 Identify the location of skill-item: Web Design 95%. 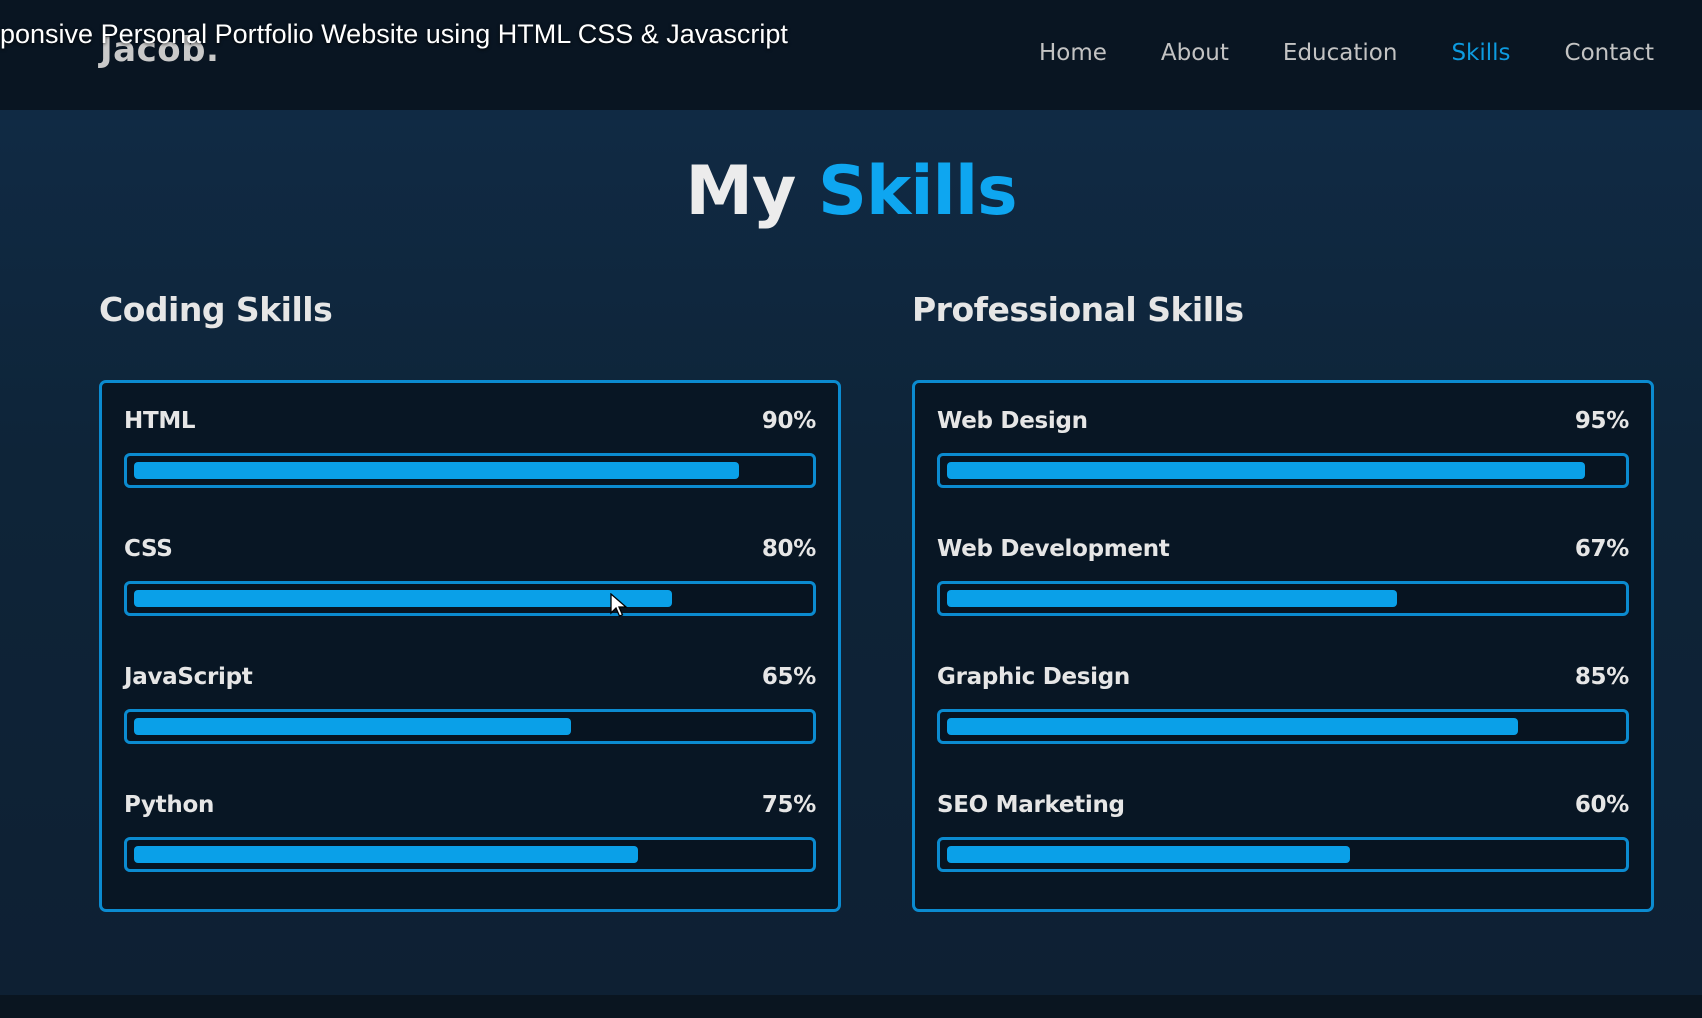
(1283, 469).